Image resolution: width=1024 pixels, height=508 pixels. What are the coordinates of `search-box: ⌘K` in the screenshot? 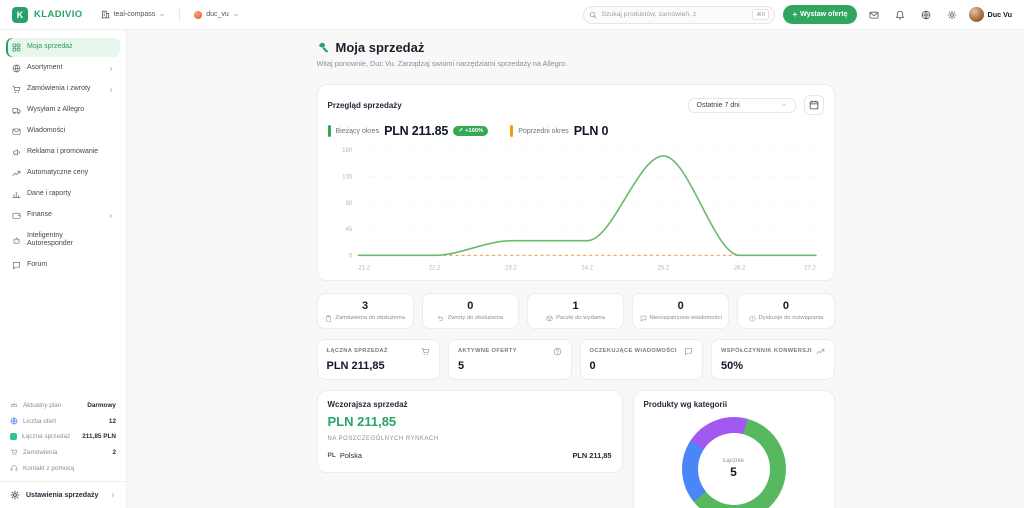 It's located at (679, 14).